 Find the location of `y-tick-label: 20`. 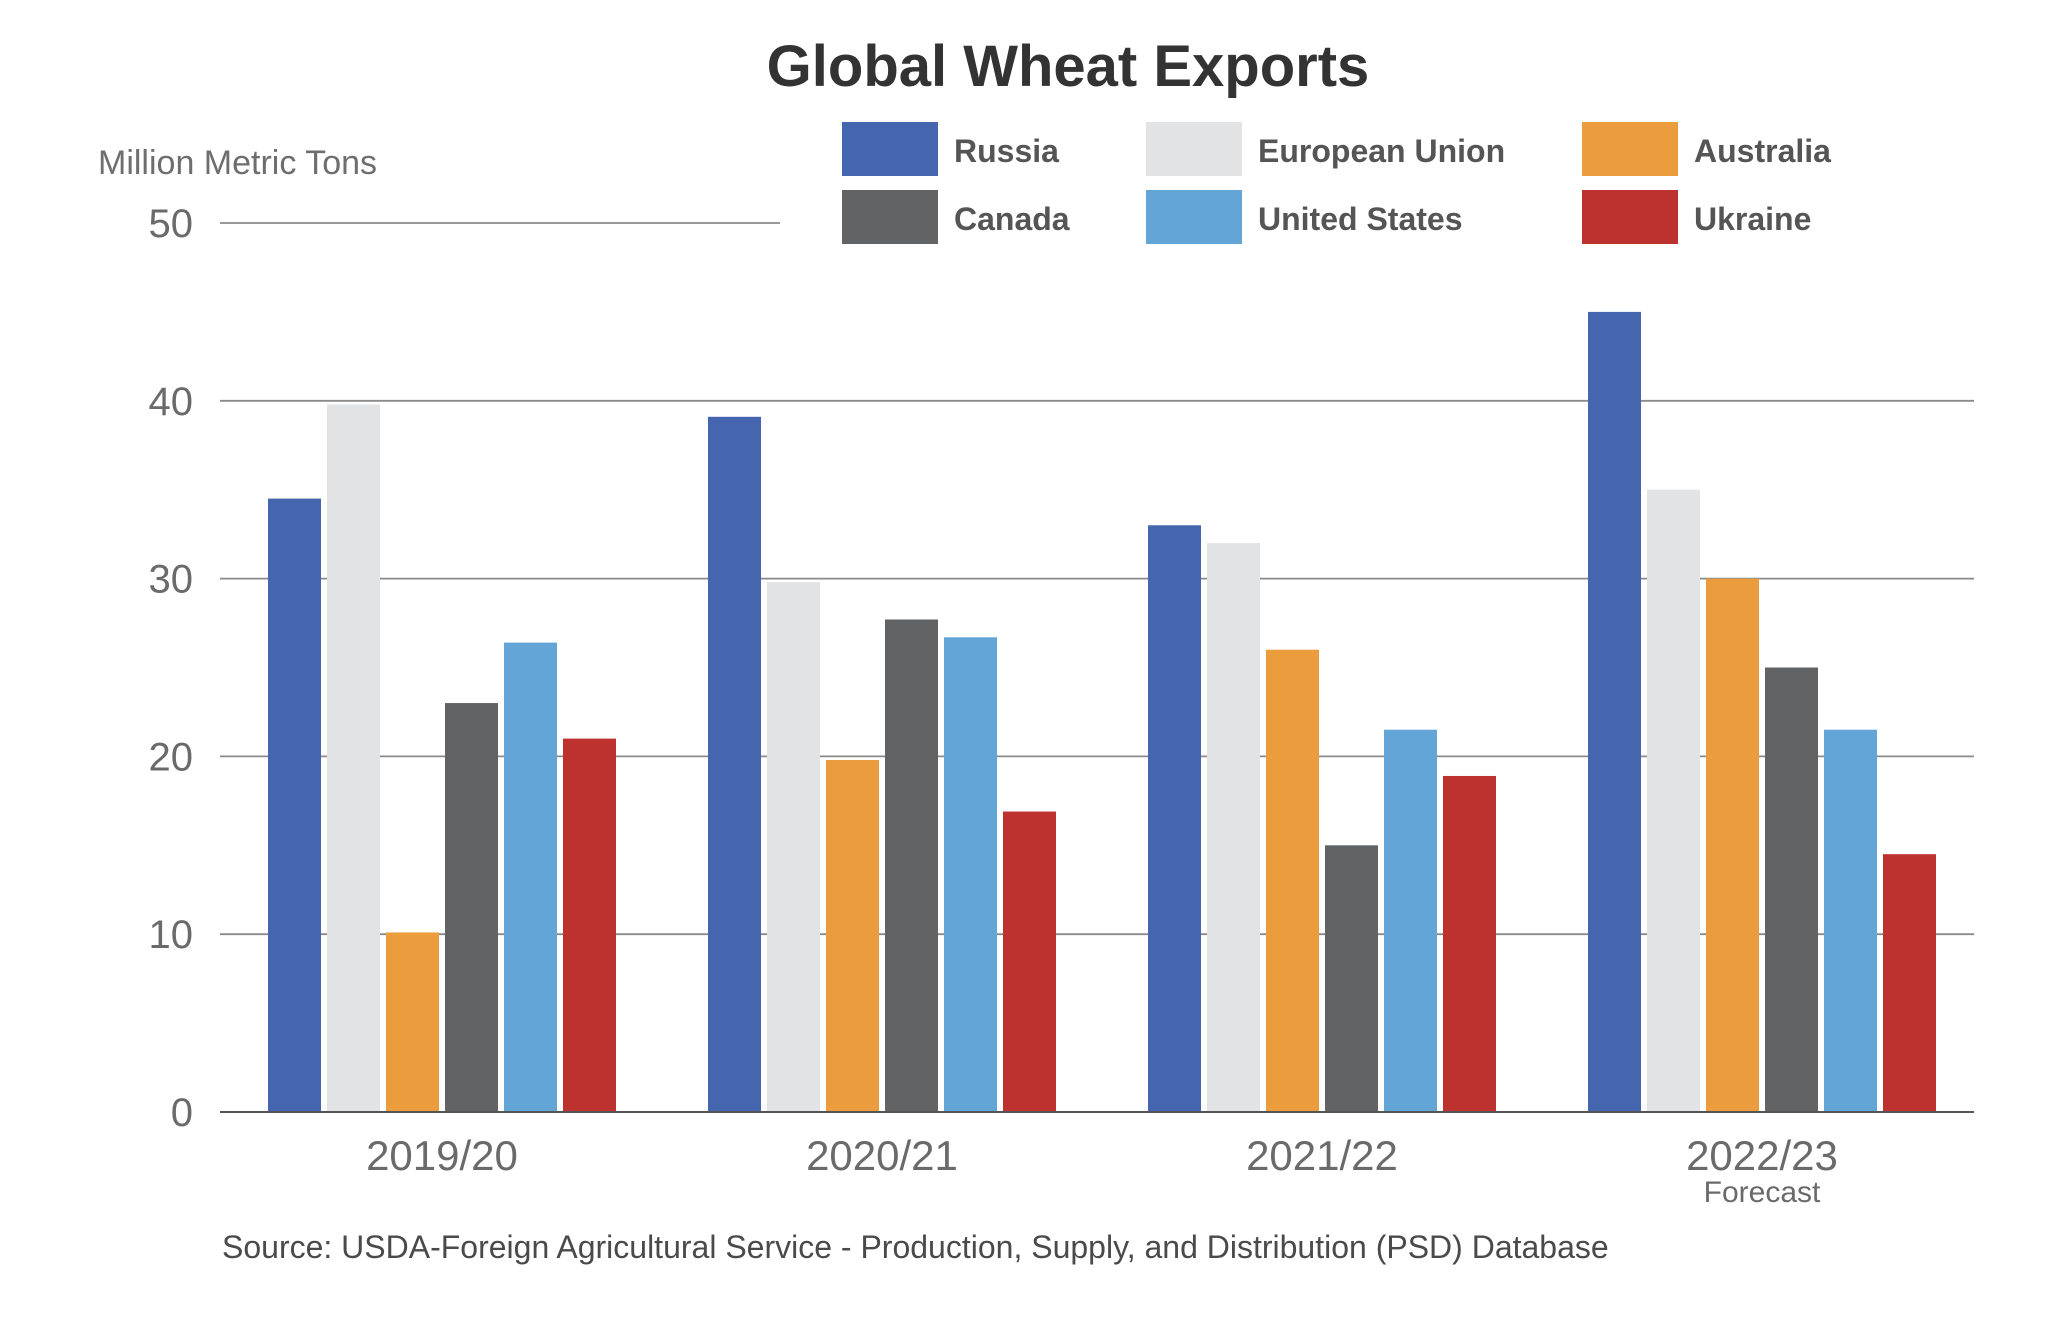

y-tick-label: 20 is located at coordinates (171, 757).